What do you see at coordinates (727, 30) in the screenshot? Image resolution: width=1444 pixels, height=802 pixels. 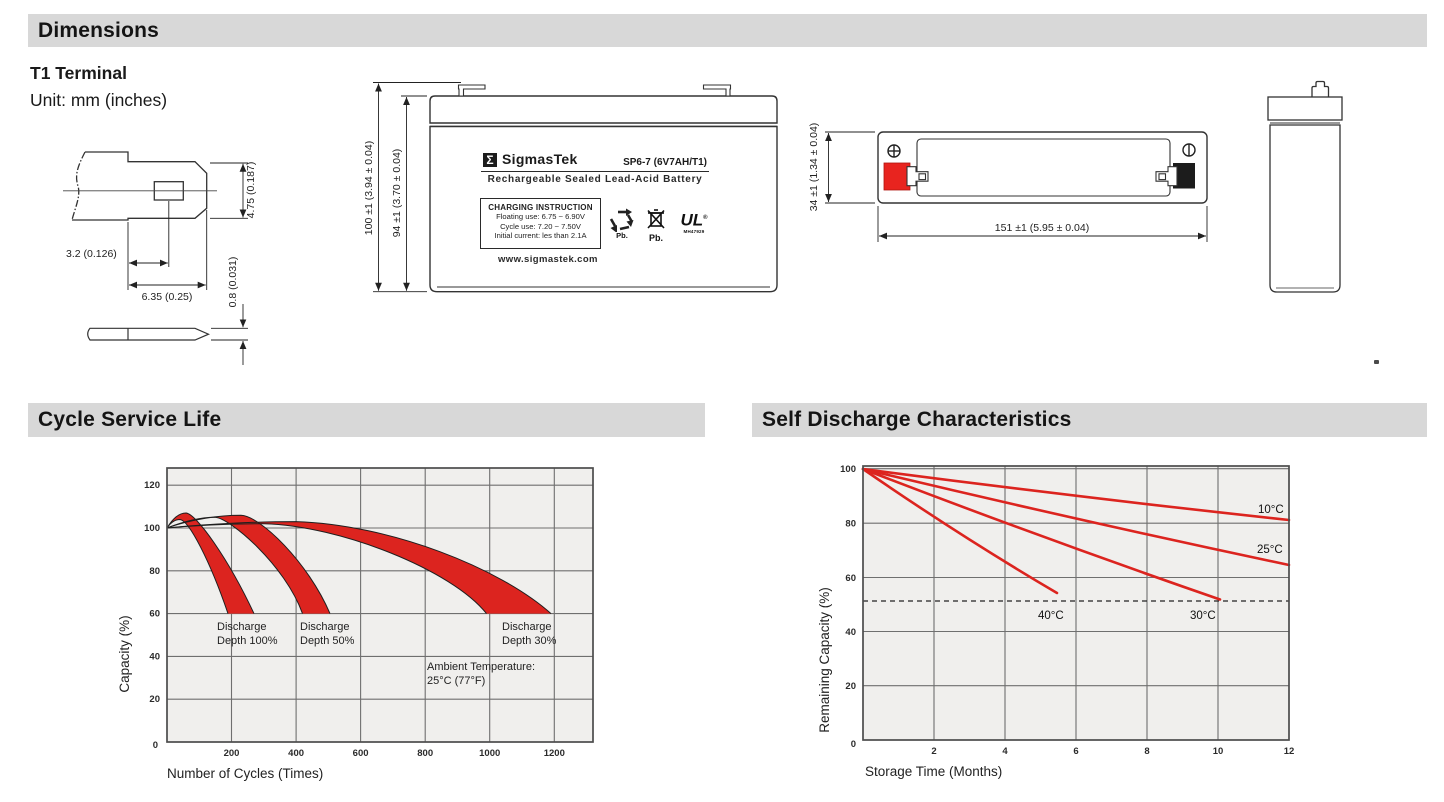 I see `section-header-dimensions: Dimensions` at bounding box center [727, 30].